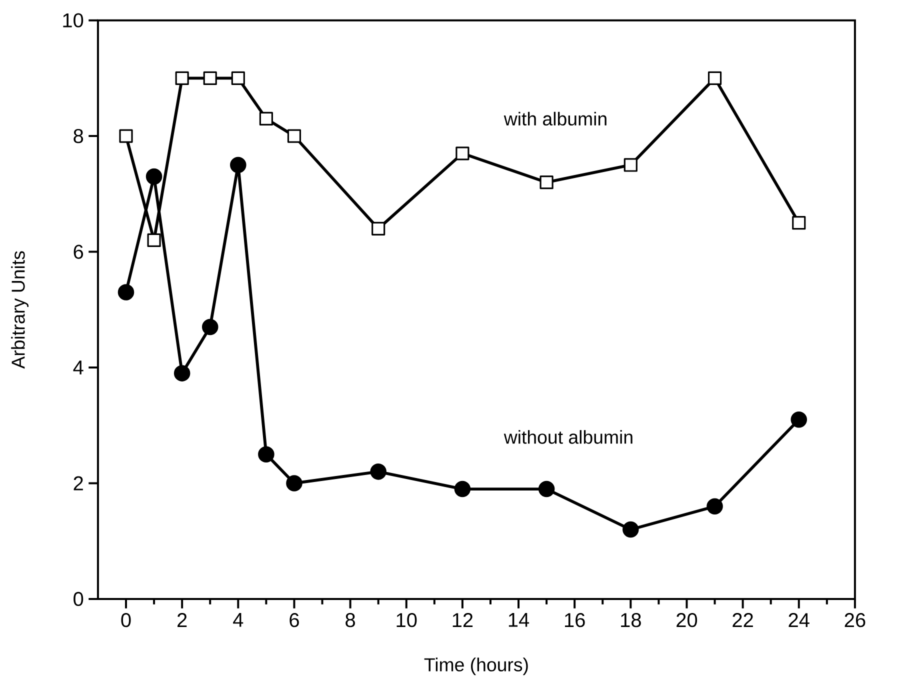 The width and height of the screenshot is (907, 695). I want to click on x-tick-label: 16, so click(574, 620).